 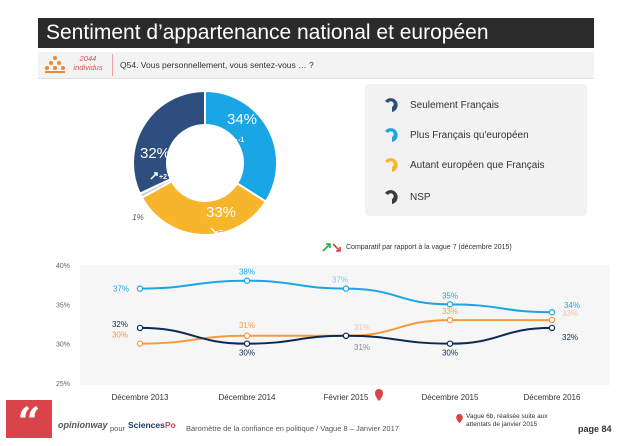 I want to click on data-label: 38%, so click(x=247, y=272).